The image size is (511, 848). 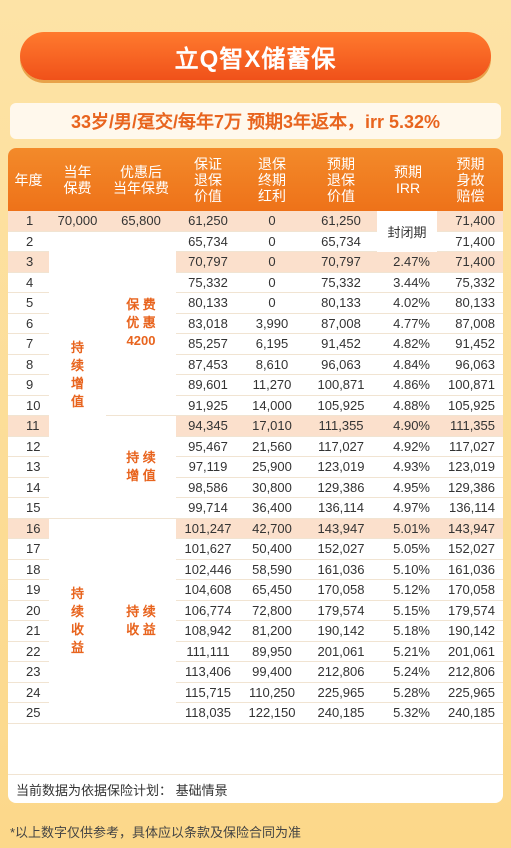 What do you see at coordinates (208, 385) in the screenshot?
I see `cell-guaranteed-value: 89,601` at bounding box center [208, 385].